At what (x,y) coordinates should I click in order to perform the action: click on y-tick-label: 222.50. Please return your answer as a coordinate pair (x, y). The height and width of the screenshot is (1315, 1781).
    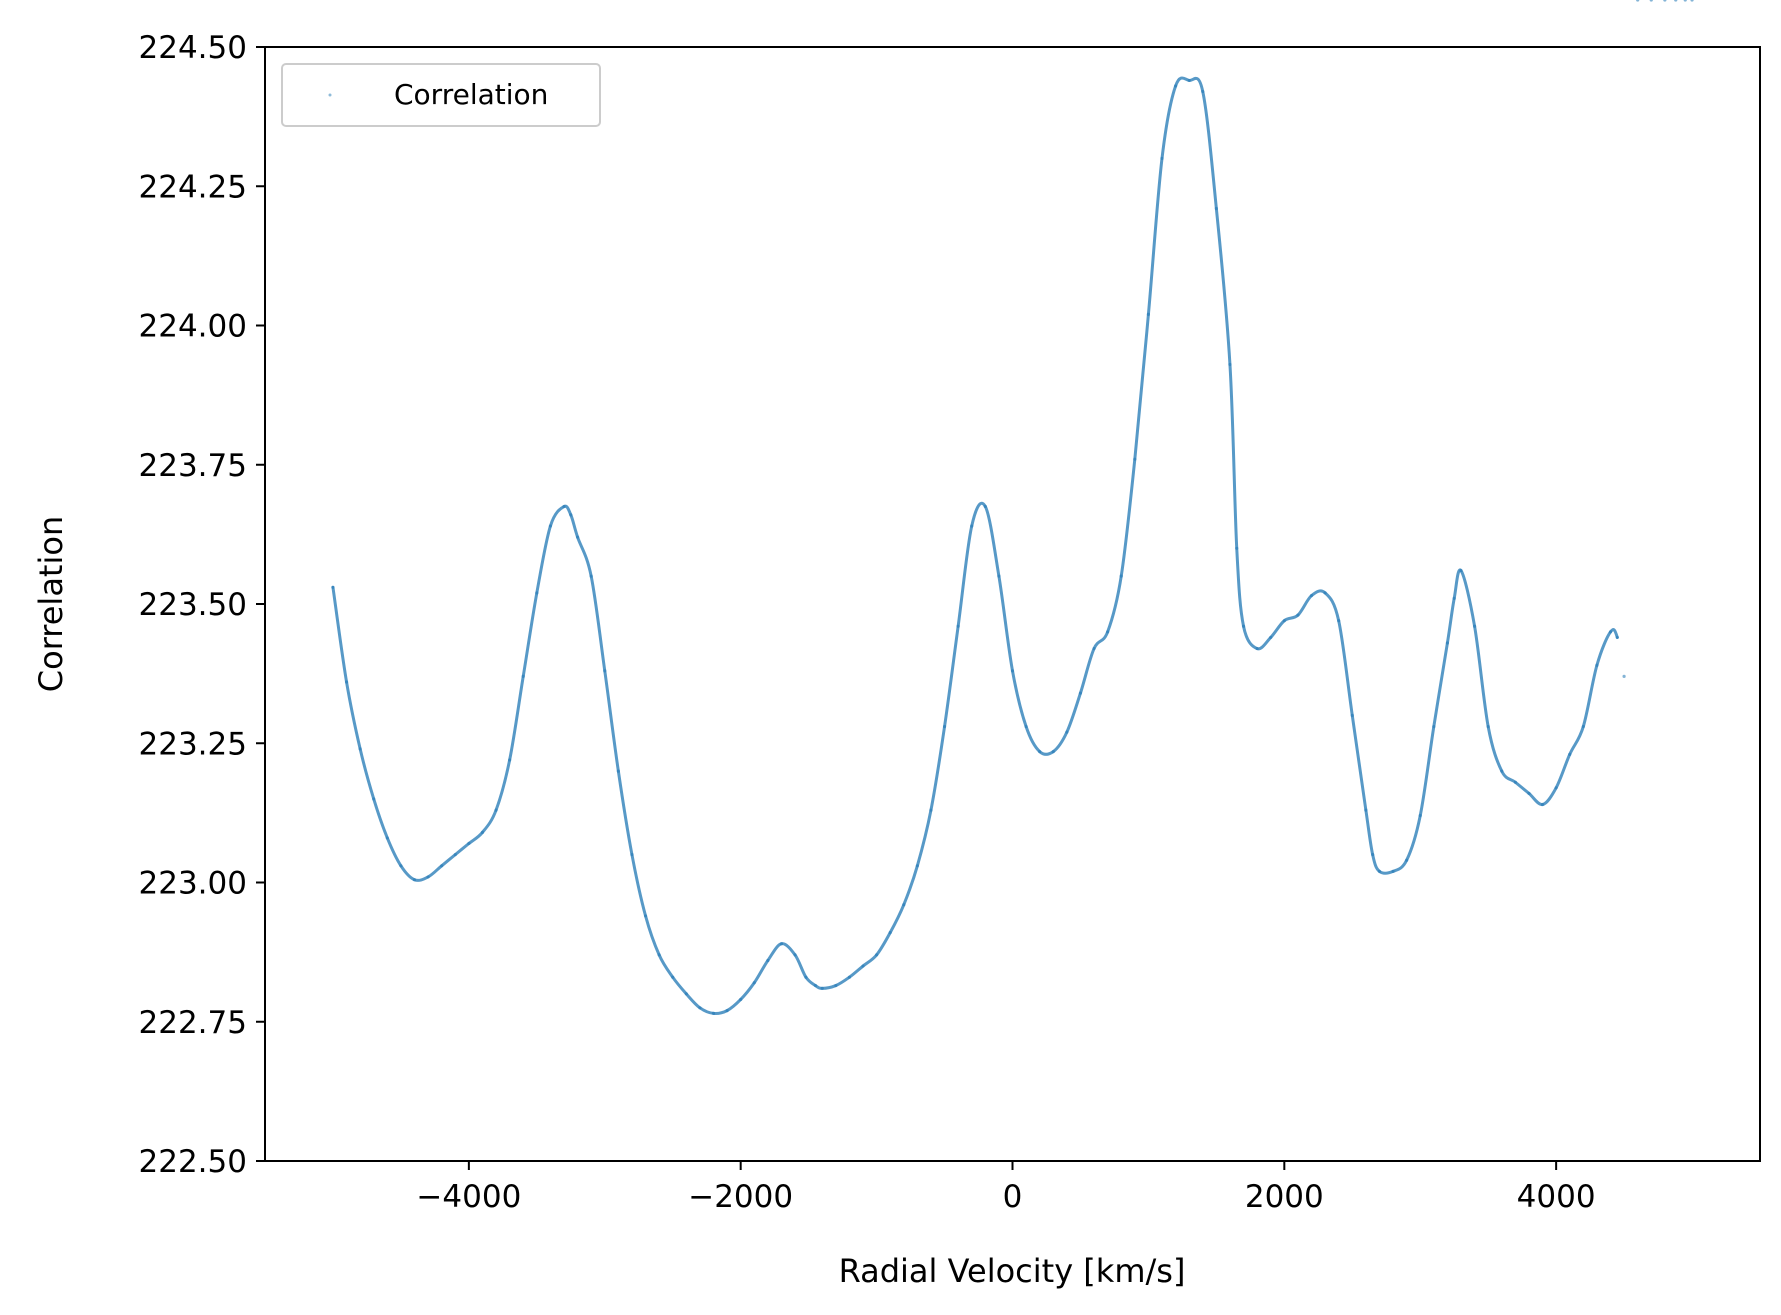
    Looking at the image, I should click on (193, 1162).